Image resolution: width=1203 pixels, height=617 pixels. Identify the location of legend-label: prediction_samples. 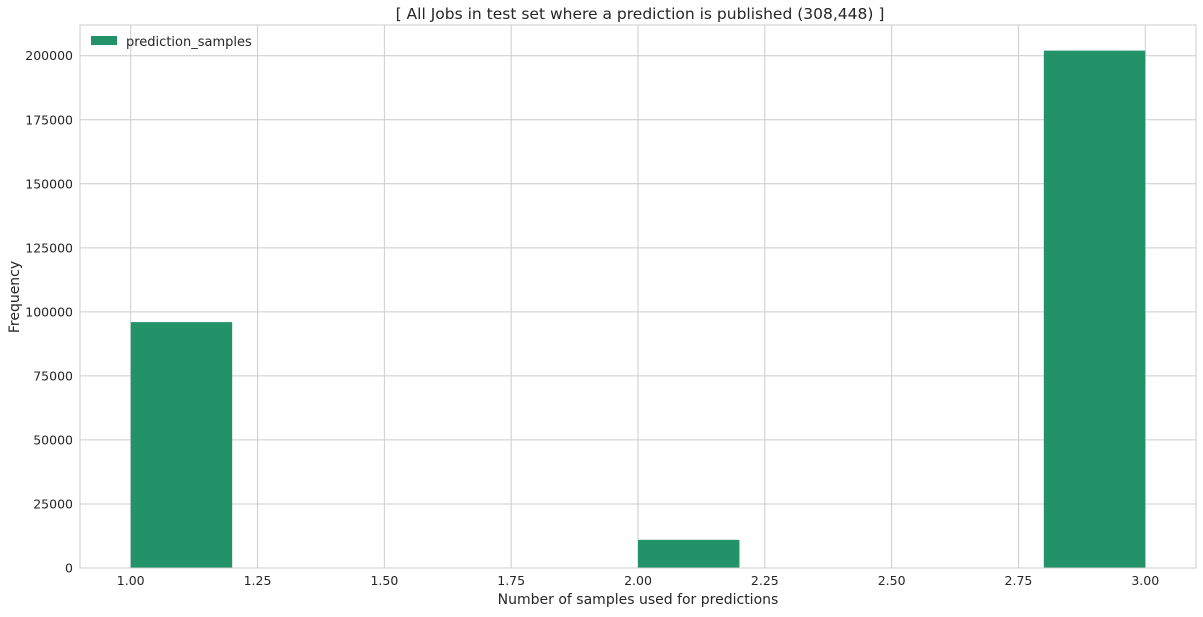
(189, 42).